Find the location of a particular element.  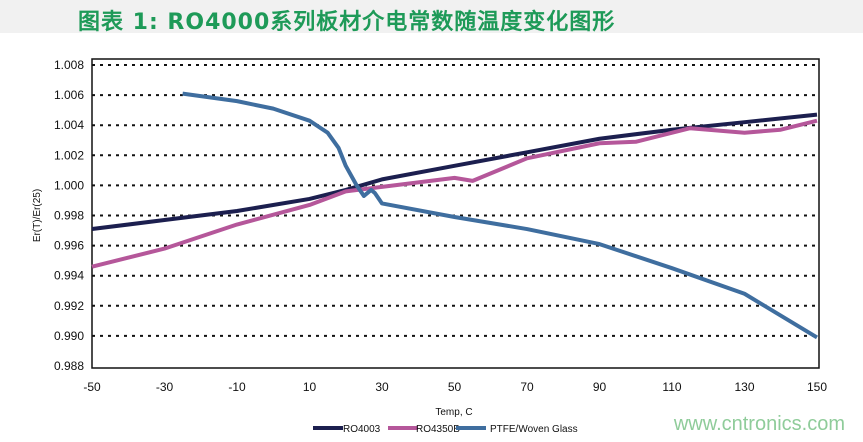

y-tick-label: 1.006 is located at coordinates (69, 95).